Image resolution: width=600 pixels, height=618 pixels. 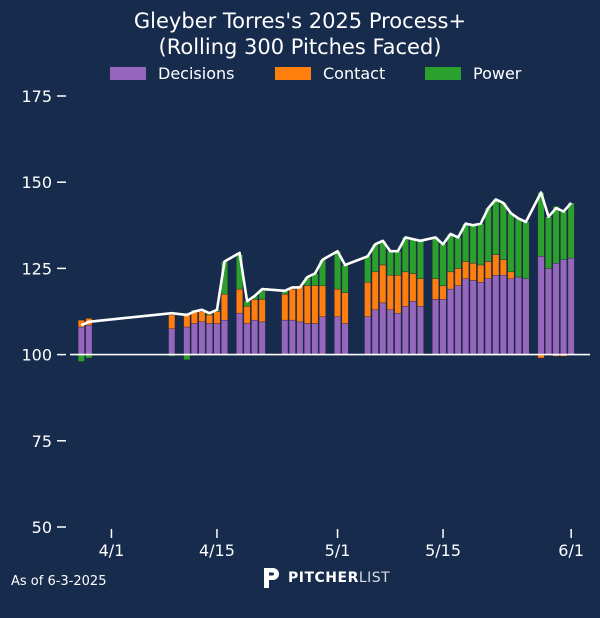 What do you see at coordinates (571, 550) in the screenshot?
I see `x-tick-label-4: 6/1` at bounding box center [571, 550].